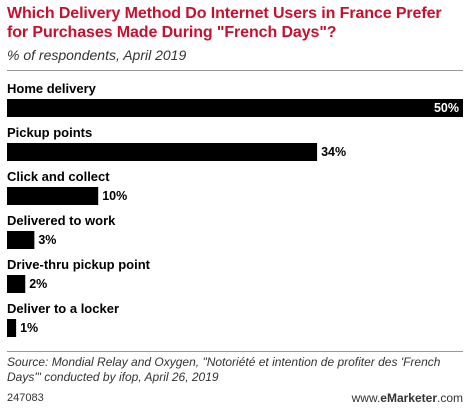 This screenshot has height=410, width=470. I want to click on bar-value-label: 50%, so click(446, 108).